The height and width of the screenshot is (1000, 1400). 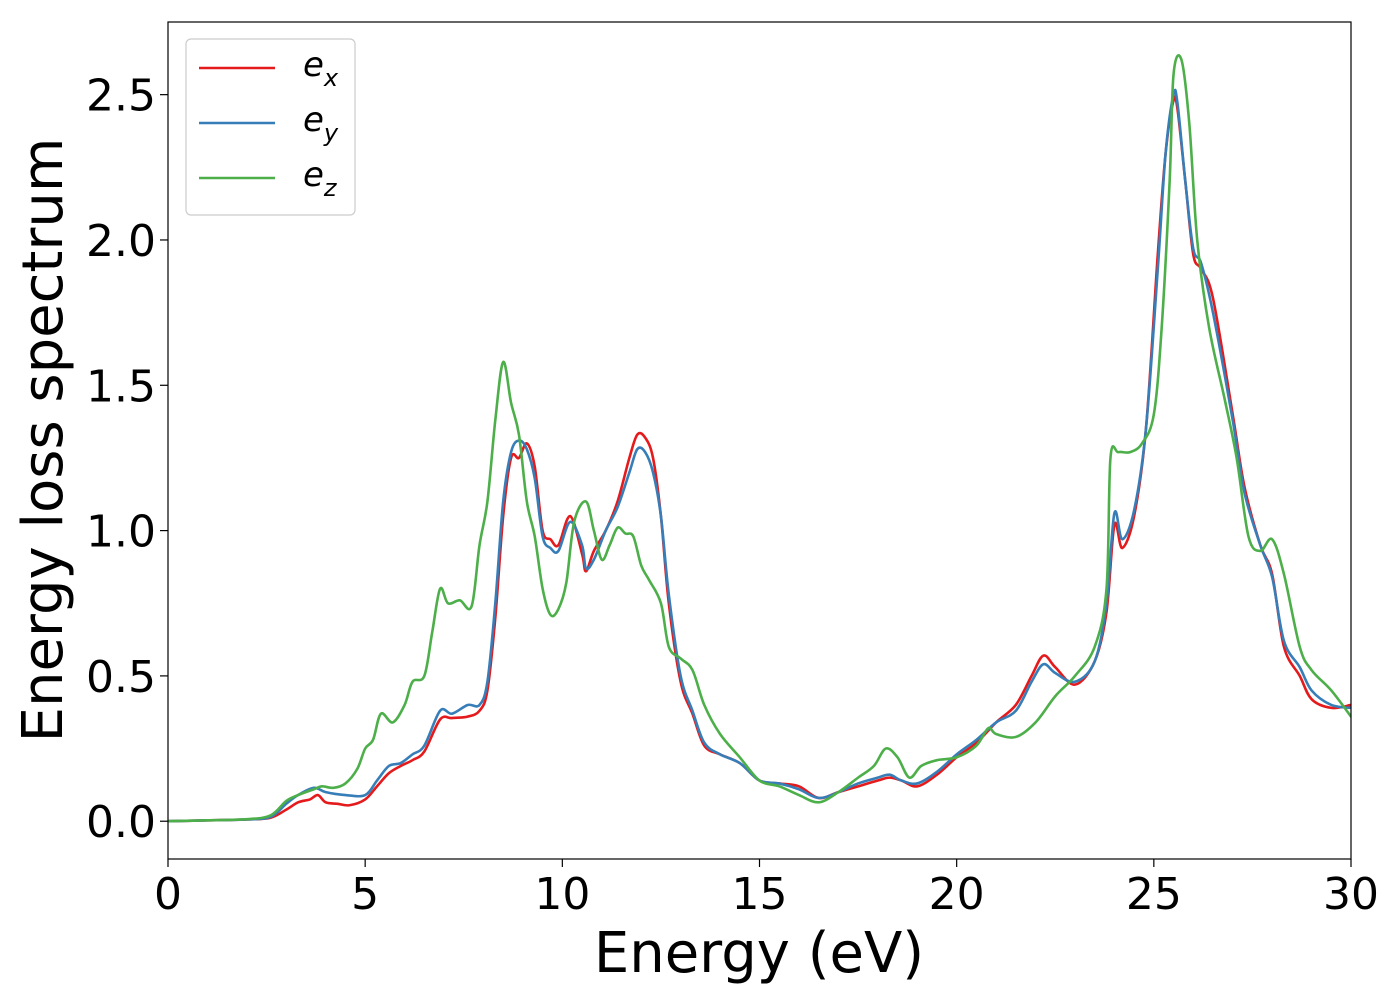 I want to click on legend-label-e-z: ez, so click(x=320, y=178).